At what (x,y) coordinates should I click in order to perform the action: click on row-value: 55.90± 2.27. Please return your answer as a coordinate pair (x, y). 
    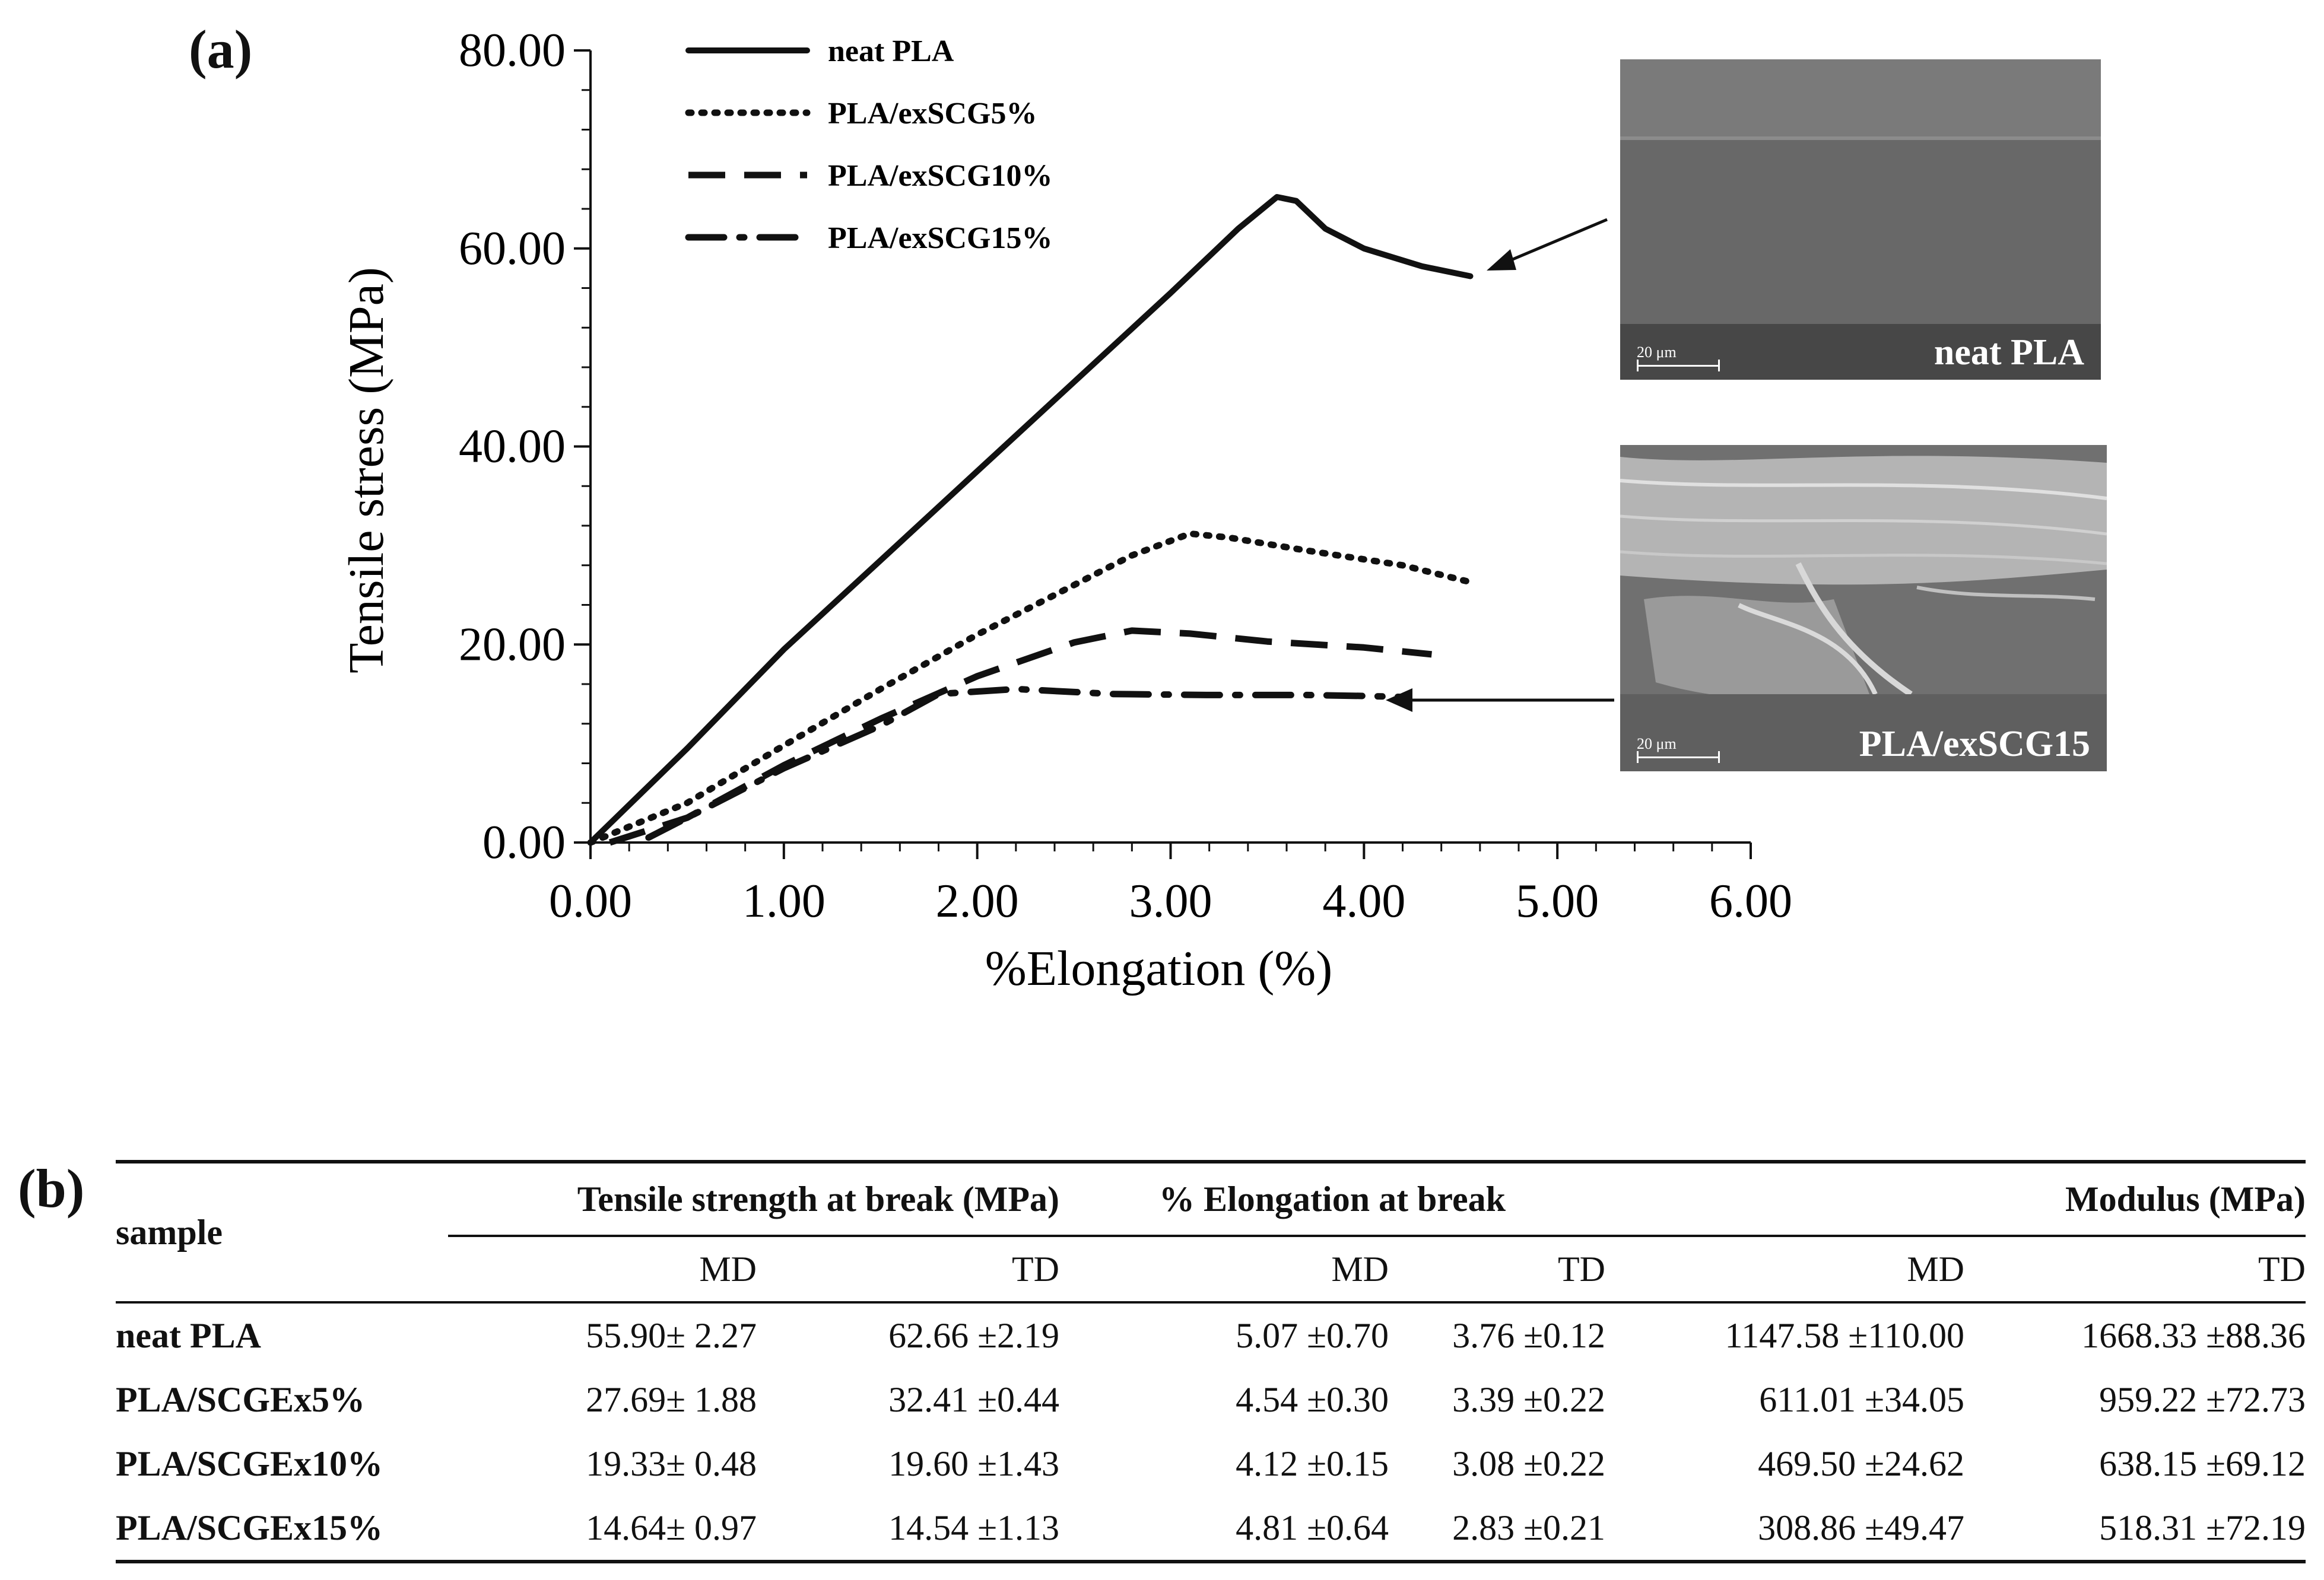
    Looking at the image, I should click on (671, 1335).